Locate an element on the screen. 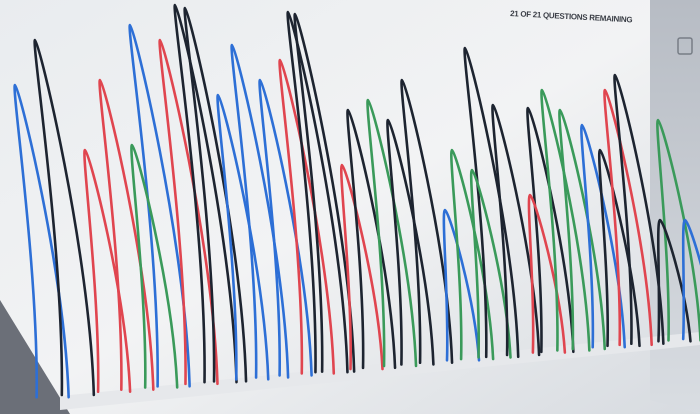 Image resolution: width=700 pixels, height=414 pixels. bezel-corner is located at coordinates (35, 357).